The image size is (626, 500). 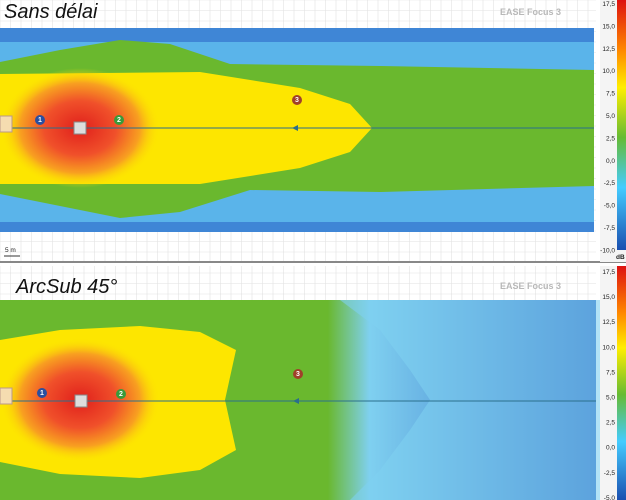 What do you see at coordinates (10, 250) in the screenshot?
I see `scale-label: 5 m` at bounding box center [10, 250].